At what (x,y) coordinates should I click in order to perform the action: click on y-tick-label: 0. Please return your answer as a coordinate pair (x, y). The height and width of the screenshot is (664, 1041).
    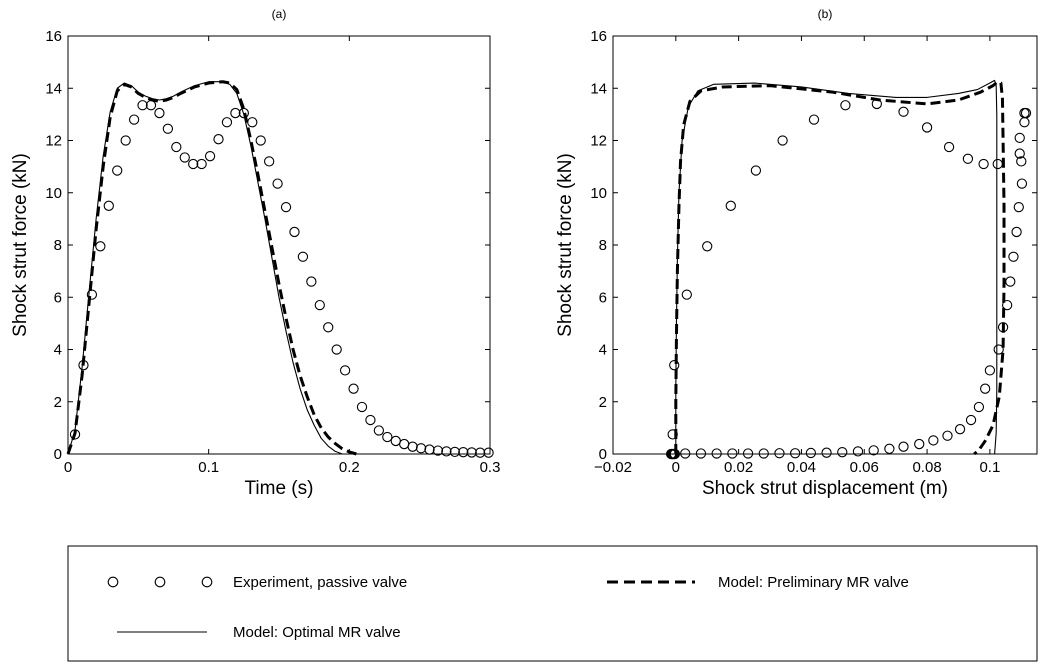
    Looking at the image, I should click on (58, 454).